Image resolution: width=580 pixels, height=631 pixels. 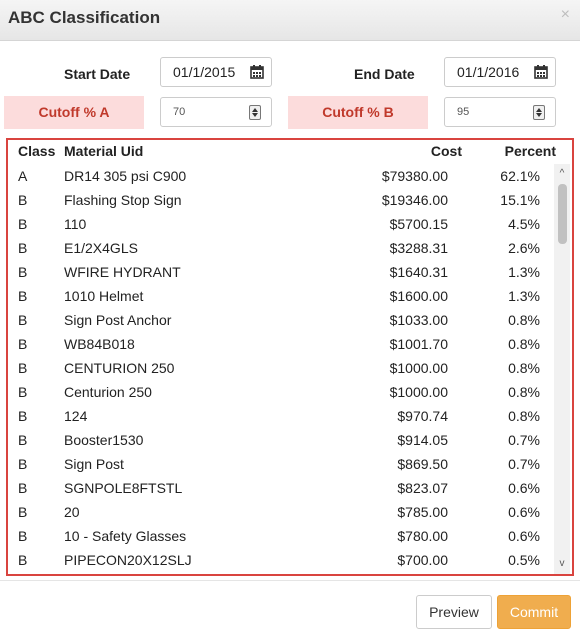 I want to click on table-row: B Sign Post $869.50 0.7%, so click(x=282, y=464).